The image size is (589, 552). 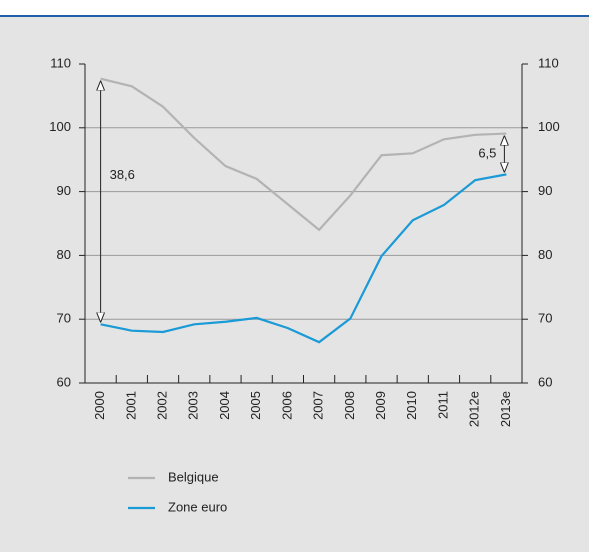 I want to click on y-tick-label: 90, so click(x=64, y=190).